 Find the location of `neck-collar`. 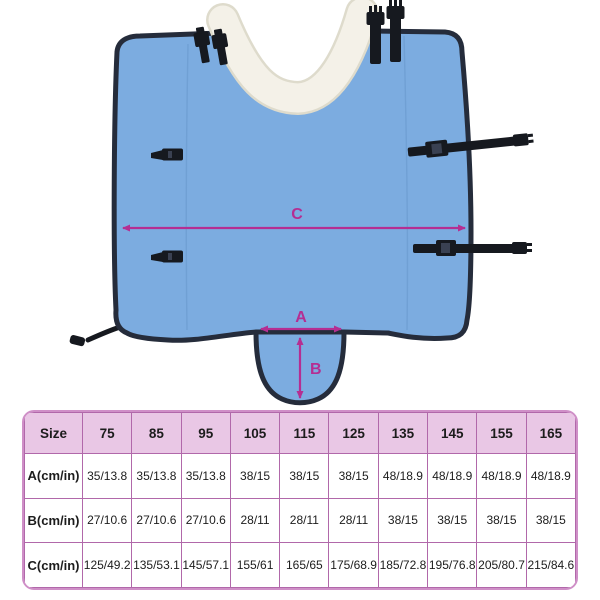

neck-collar is located at coordinates (292, 56).